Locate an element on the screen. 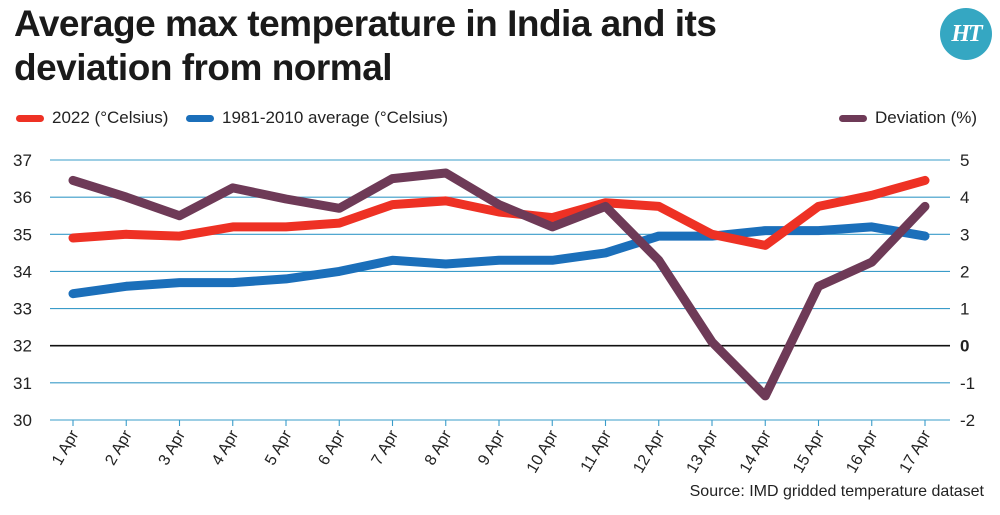 The image size is (1000, 515). x-tick-label: 9 Apr is located at coordinates (492, 447).